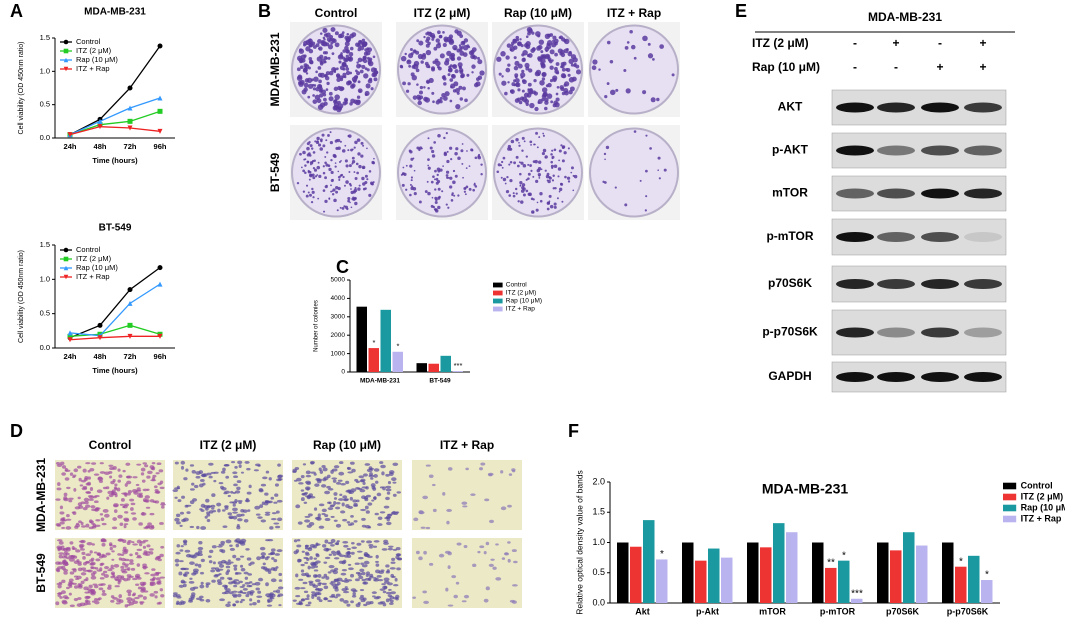 The height and width of the screenshot is (620, 1065). Describe the element at coordinates (982, 43) in the screenshot. I see `treatment-sign: +` at that location.